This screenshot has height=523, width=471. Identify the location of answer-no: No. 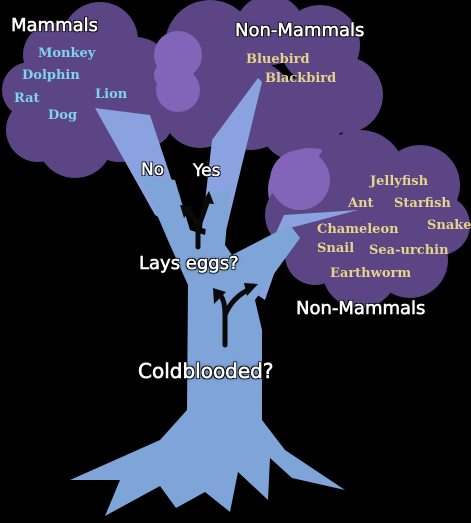
(153, 170).